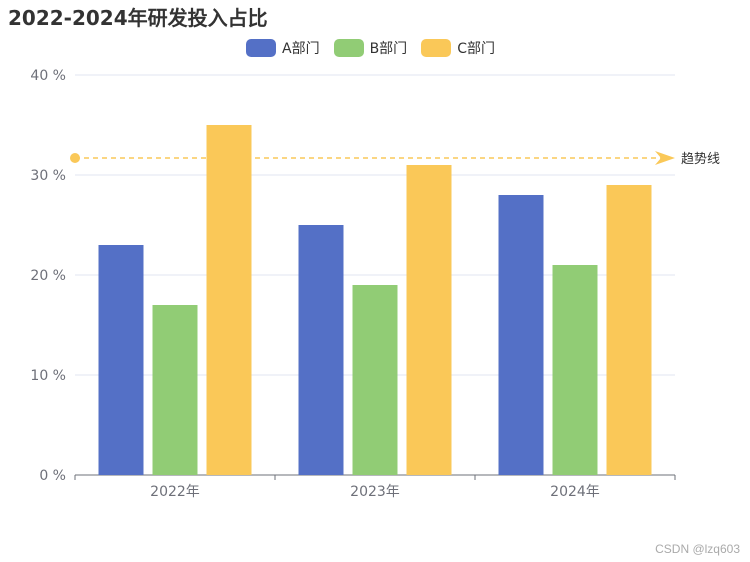 This screenshot has width=750, height=562. I want to click on legend-item-c: C部门, so click(458, 48).